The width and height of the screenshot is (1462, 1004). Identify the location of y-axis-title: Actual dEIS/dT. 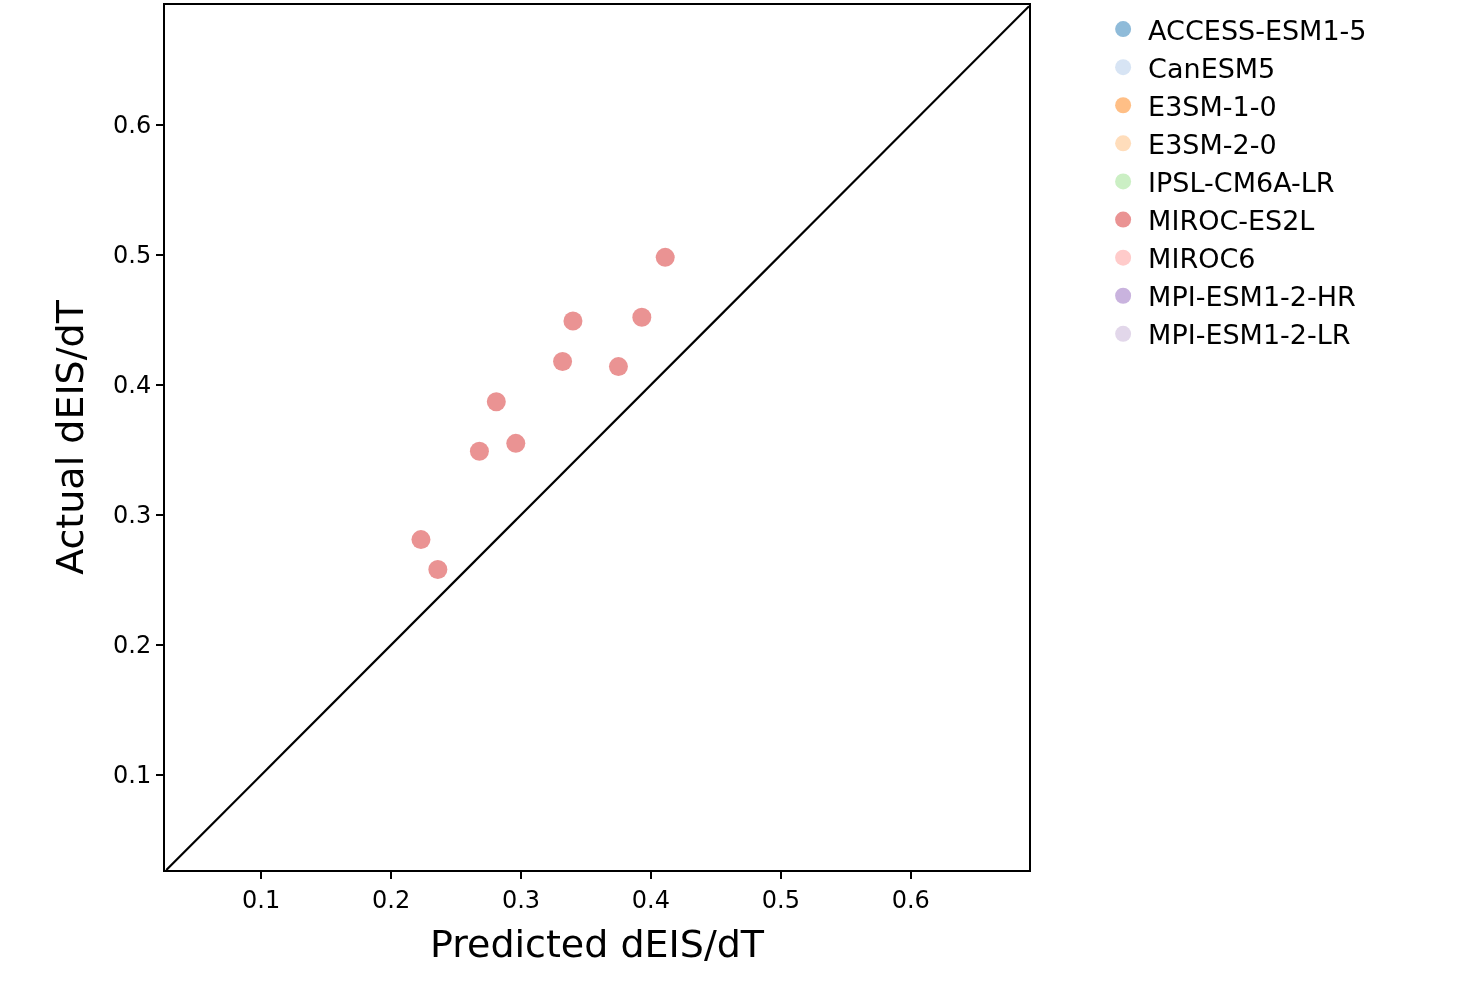
(69, 437).